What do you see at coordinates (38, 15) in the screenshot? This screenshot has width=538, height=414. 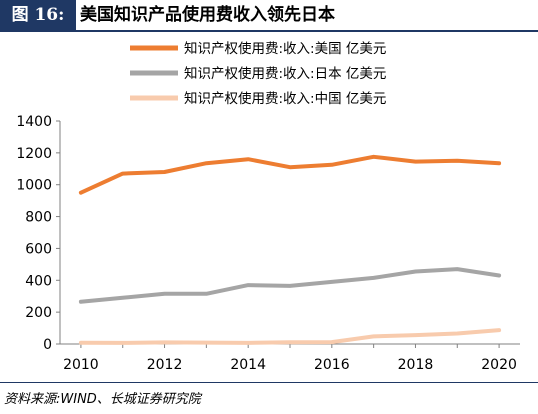 I see `figure-label: 图 16:` at bounding box center [38, 15].